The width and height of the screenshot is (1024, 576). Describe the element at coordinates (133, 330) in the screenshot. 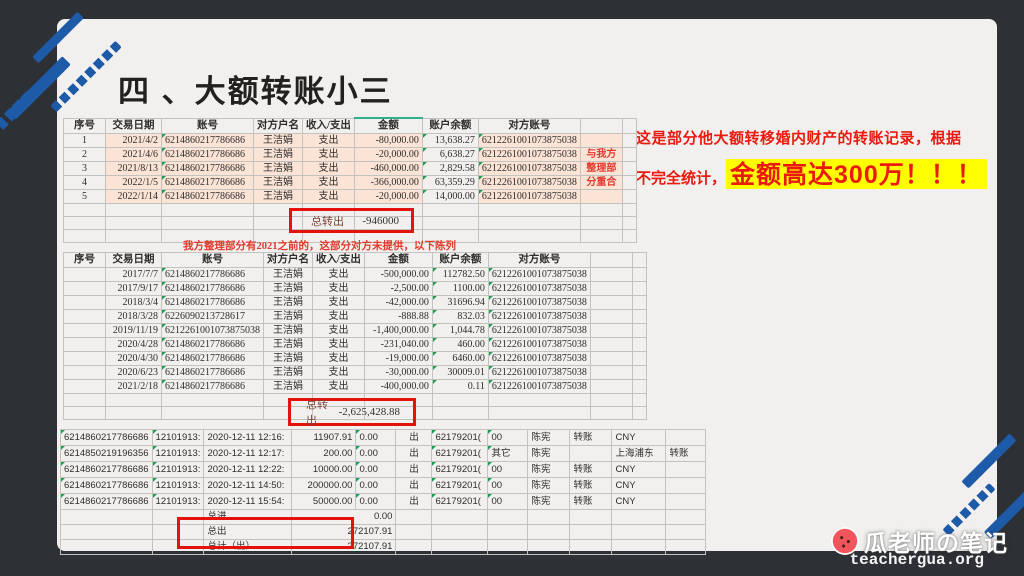

I see `cell: 2019/11/19` at that location.